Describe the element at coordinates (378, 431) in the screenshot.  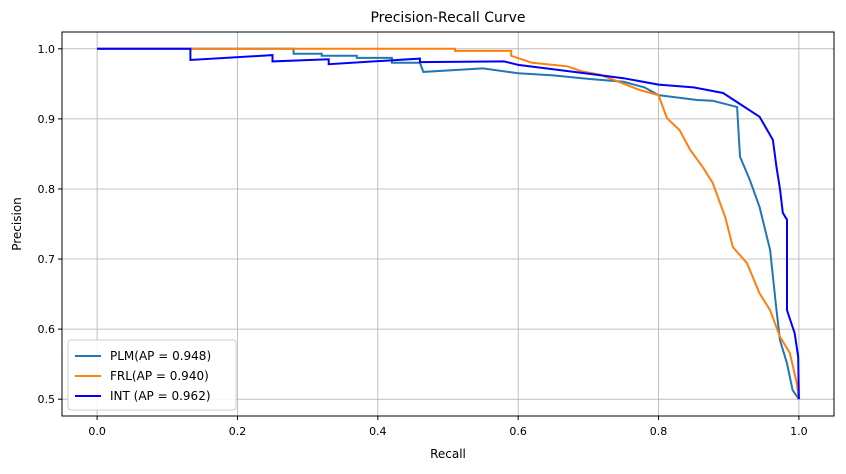
I see `x-tick-label: 0.4` at that location.